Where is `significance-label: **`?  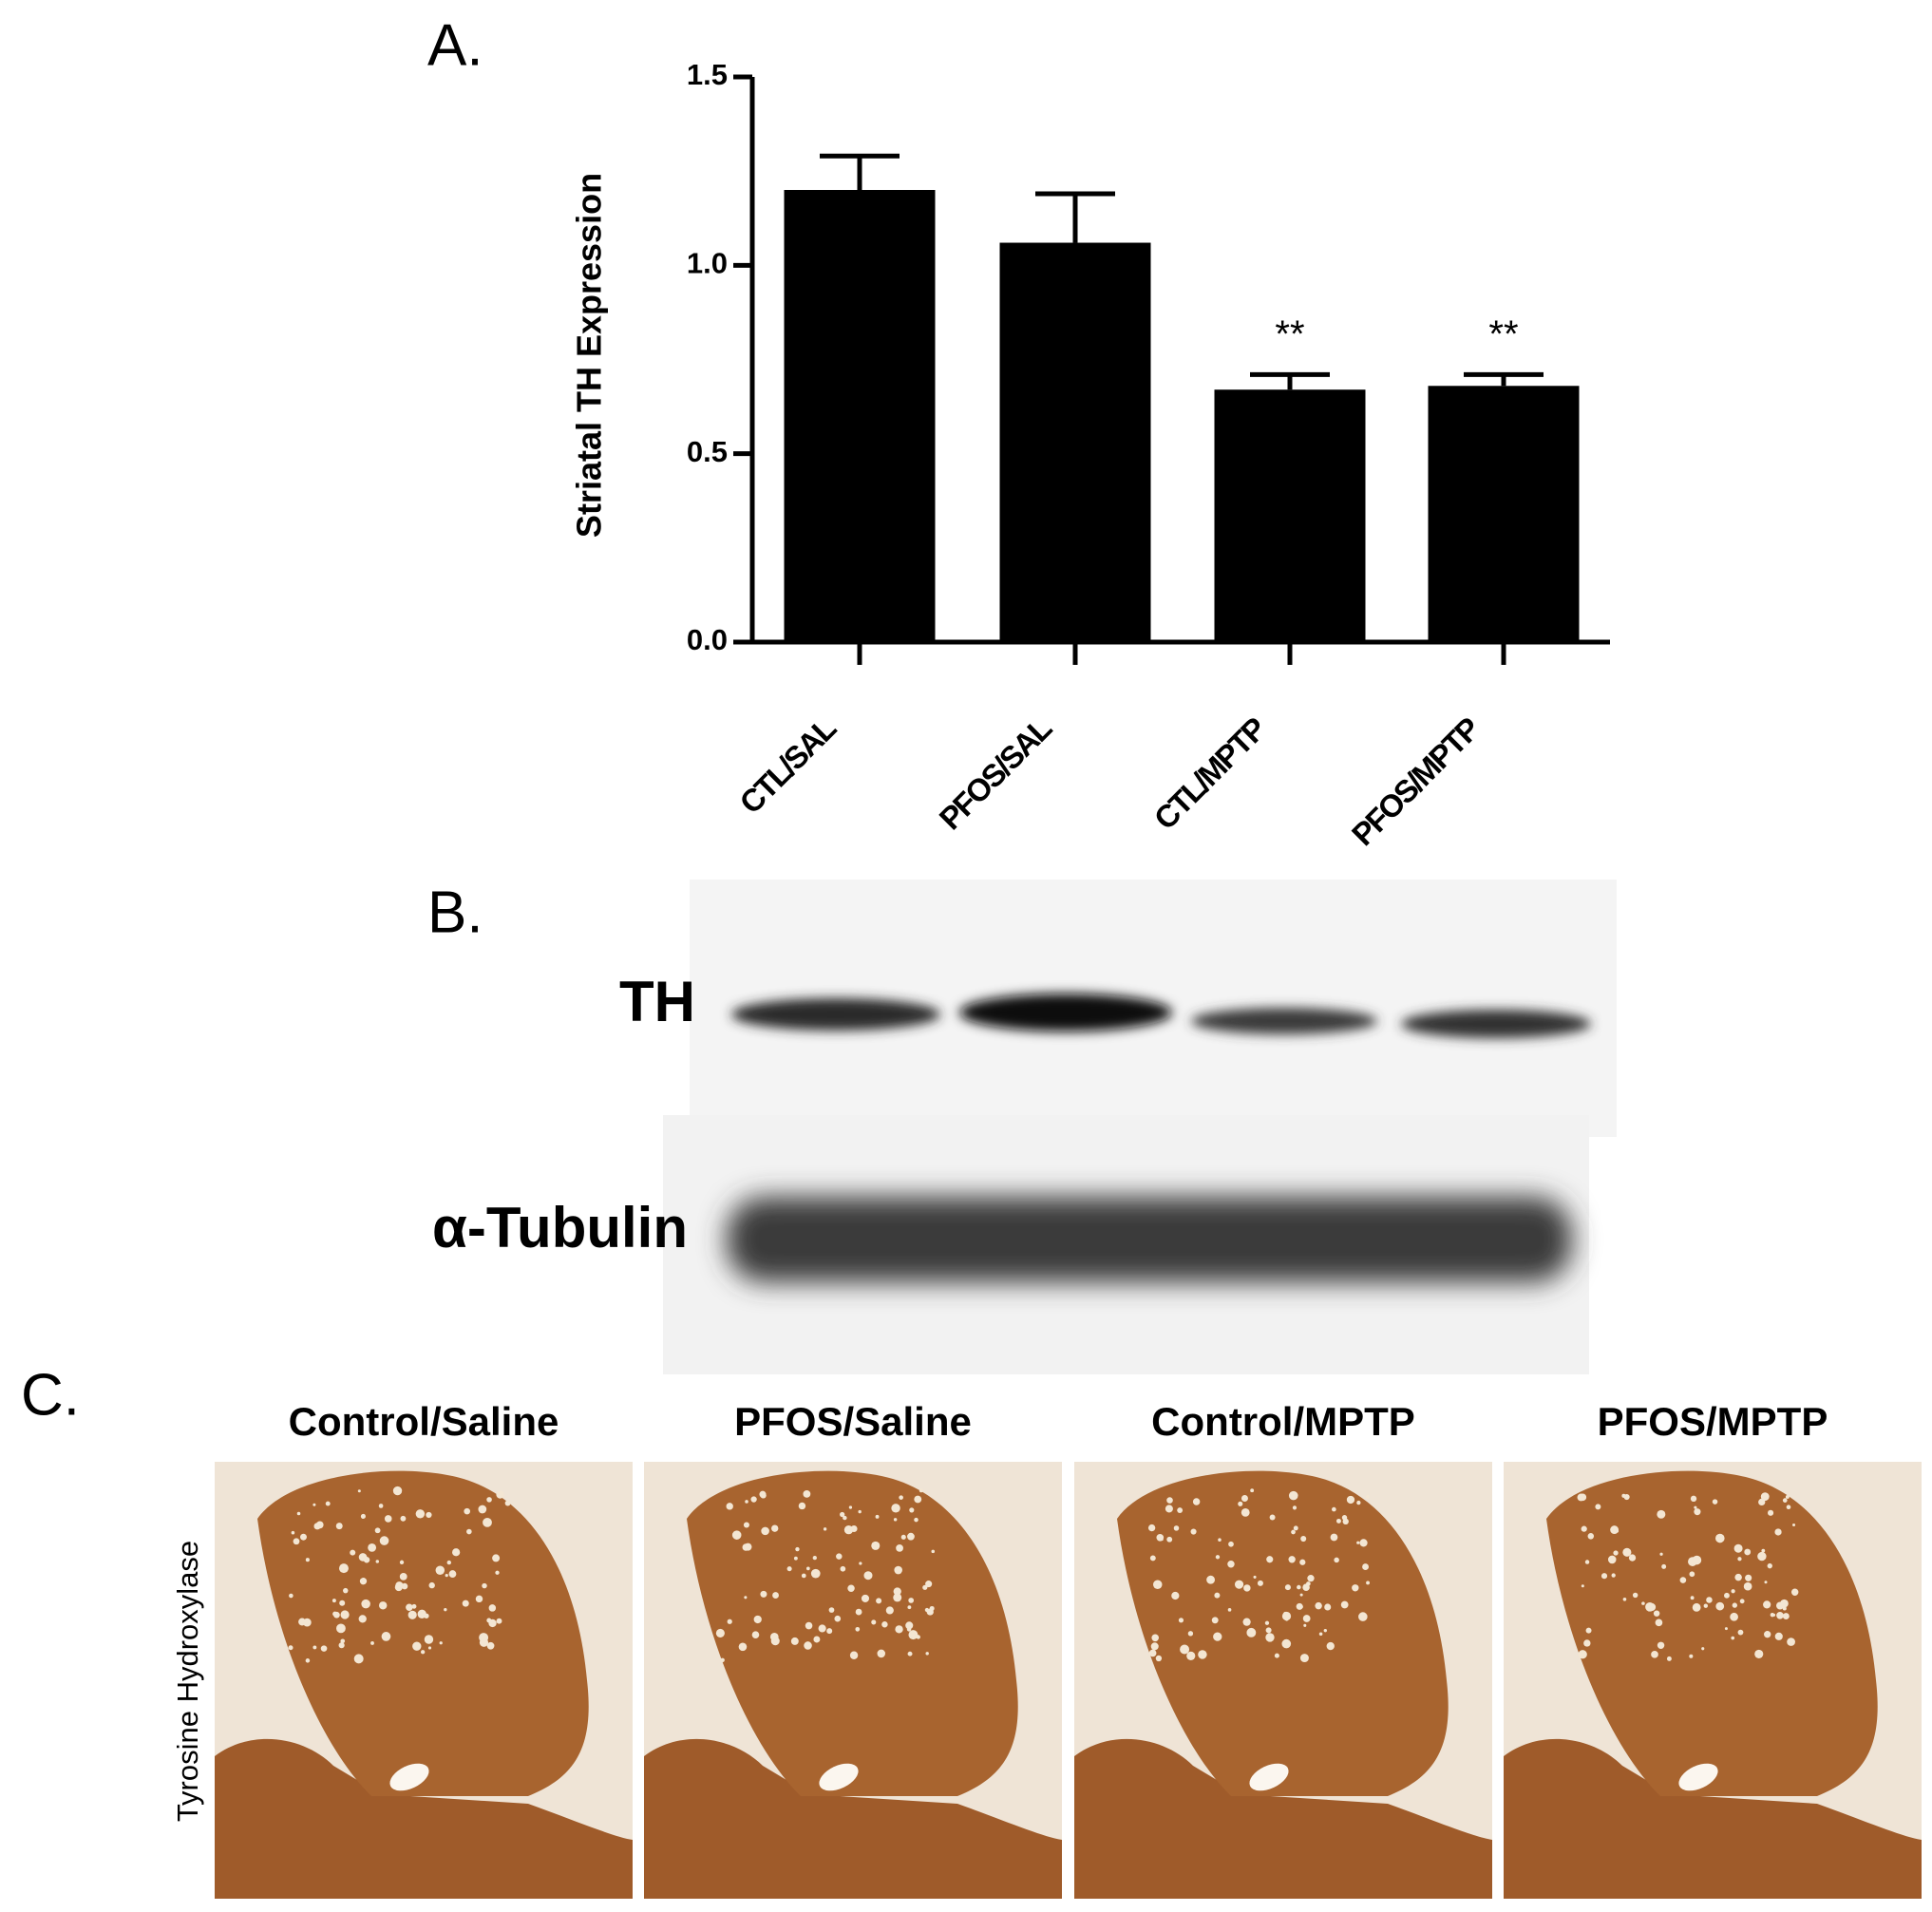 significance-label: ** is located at coordinates (1503, 334).